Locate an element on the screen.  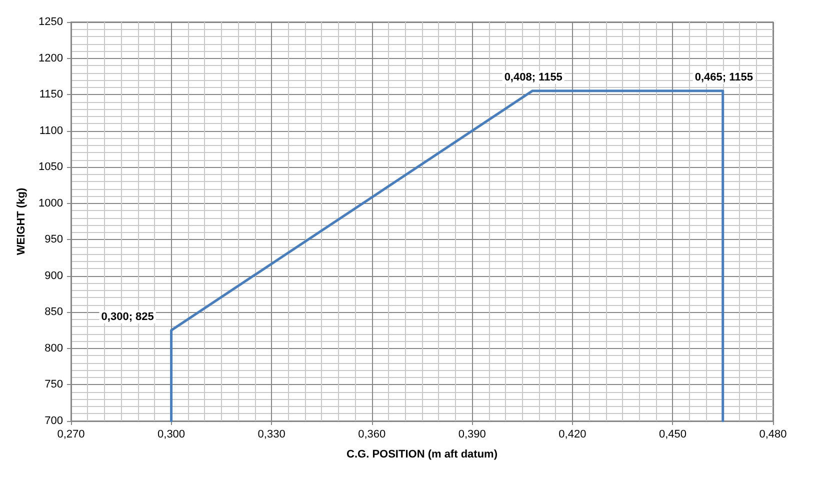
x-tick-label: 0,480 is located at coordinates (773, 434).